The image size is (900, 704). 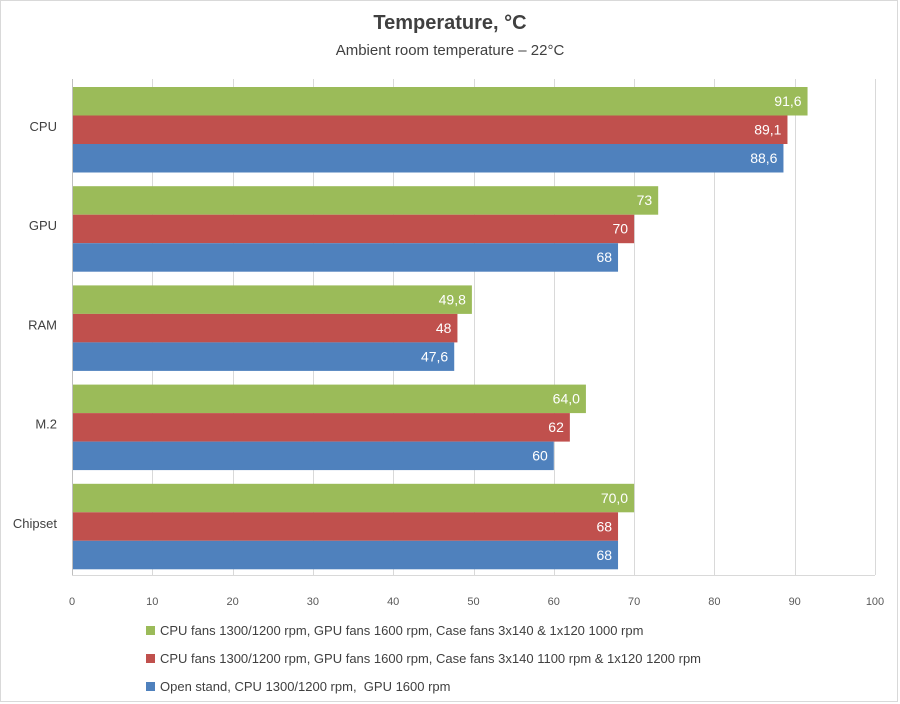 I want to click on data-label: 60, so click(x=540, y=456).